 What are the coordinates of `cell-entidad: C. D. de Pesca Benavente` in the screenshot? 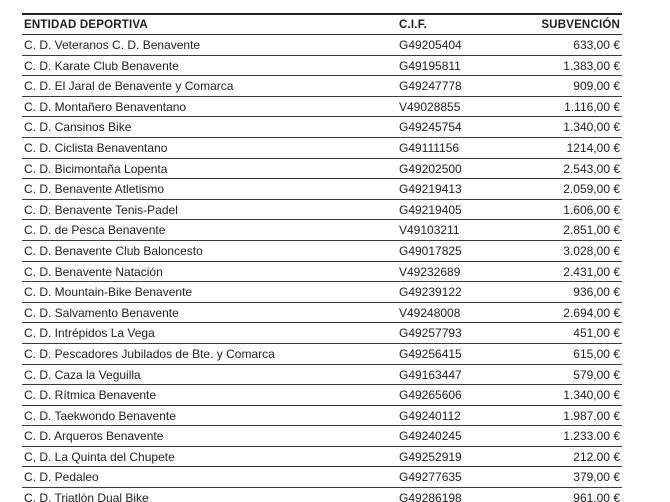 It's located at (209, 230).